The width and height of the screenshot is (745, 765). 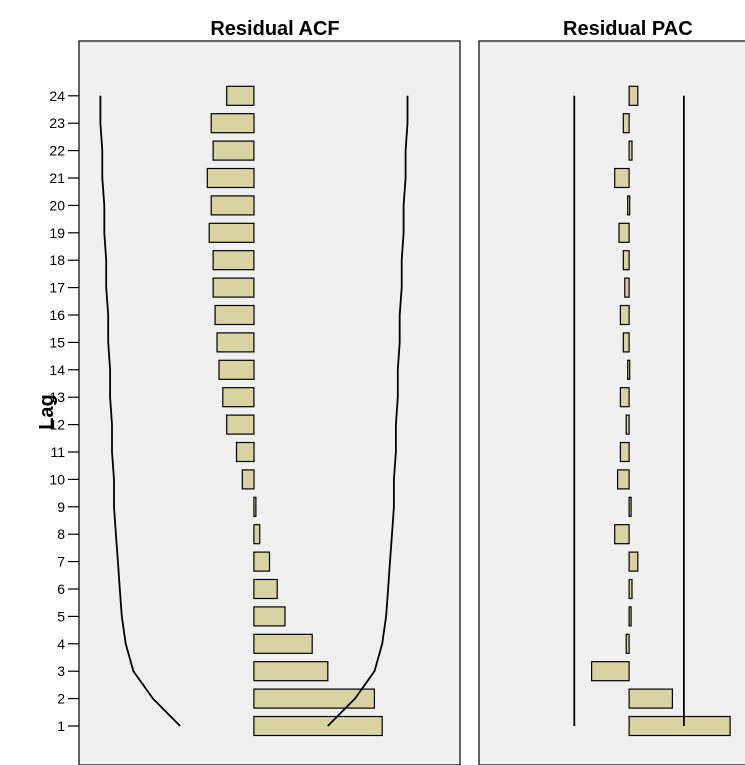 What do you see at coordinates (57, 151) in the screenshot?
I see `lag-tick-label-22: 22` at bounding box center [57, 151].